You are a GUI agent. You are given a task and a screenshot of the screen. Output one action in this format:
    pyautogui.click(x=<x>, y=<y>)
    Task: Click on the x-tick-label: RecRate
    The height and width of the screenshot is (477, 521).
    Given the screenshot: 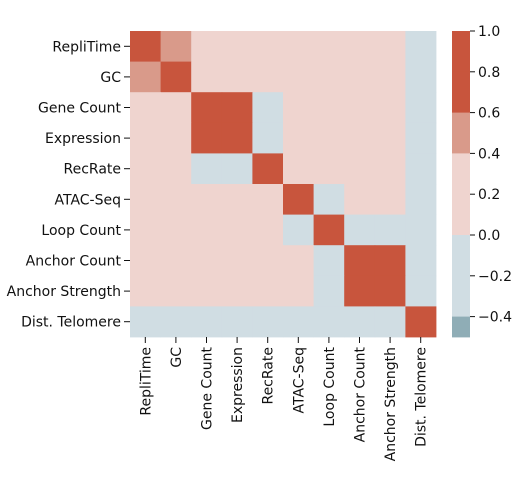 What is the action you would take?
    pyautogui.click(x=269, y=376)
    